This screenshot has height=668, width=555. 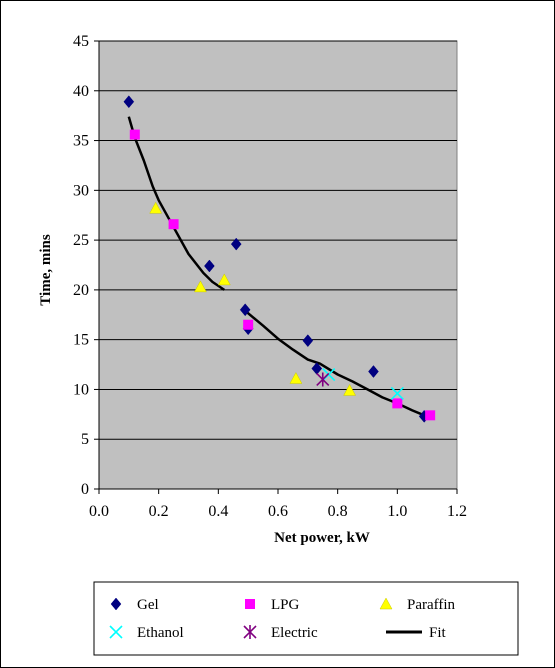 What do you see at coordinates (250, 604) in the screenshot?
I see `legend-marker-lpg` at bounding box center [250, 604].